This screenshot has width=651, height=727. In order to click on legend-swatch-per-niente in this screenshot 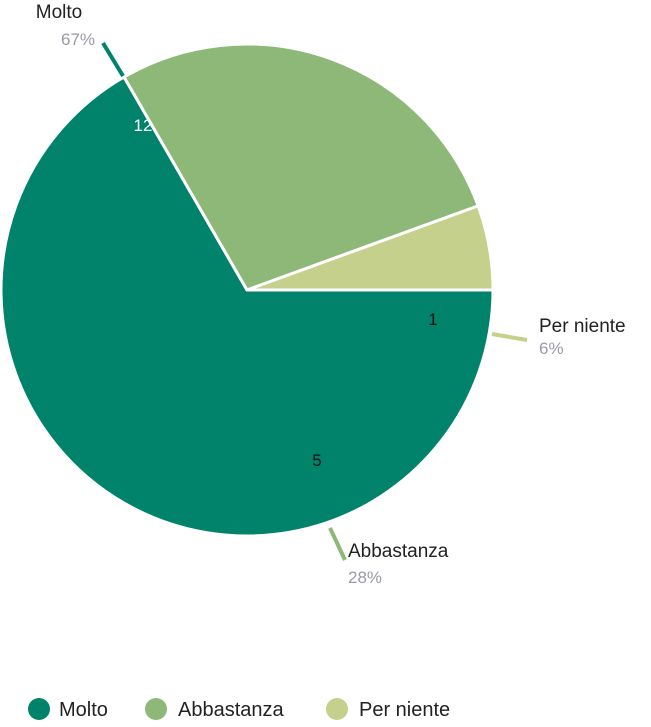, I will do `click(337, 709)`.